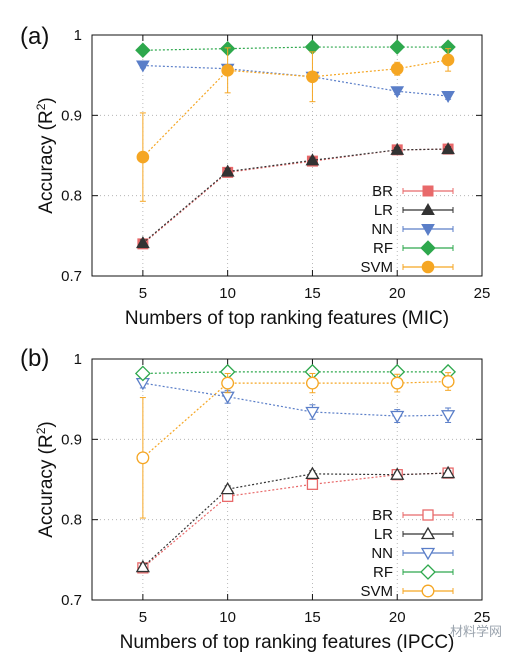  Describe the element at coordinates (376, 591) in the screenshot. I see `legend-label: SVM` at that location.